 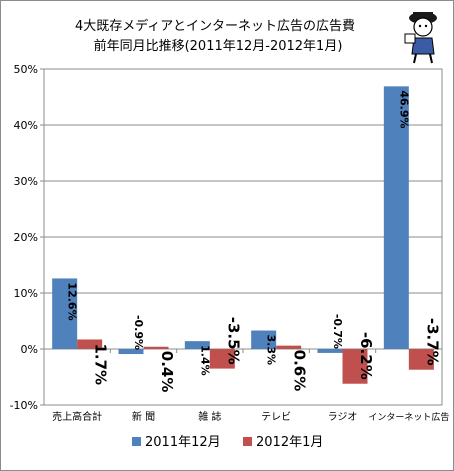 What do you see at coordinates (215, 26) in the screenshot?
I see `chart-title: 4大既存メディアとインターネット広告の広告費` at bounding box center [215, 26].